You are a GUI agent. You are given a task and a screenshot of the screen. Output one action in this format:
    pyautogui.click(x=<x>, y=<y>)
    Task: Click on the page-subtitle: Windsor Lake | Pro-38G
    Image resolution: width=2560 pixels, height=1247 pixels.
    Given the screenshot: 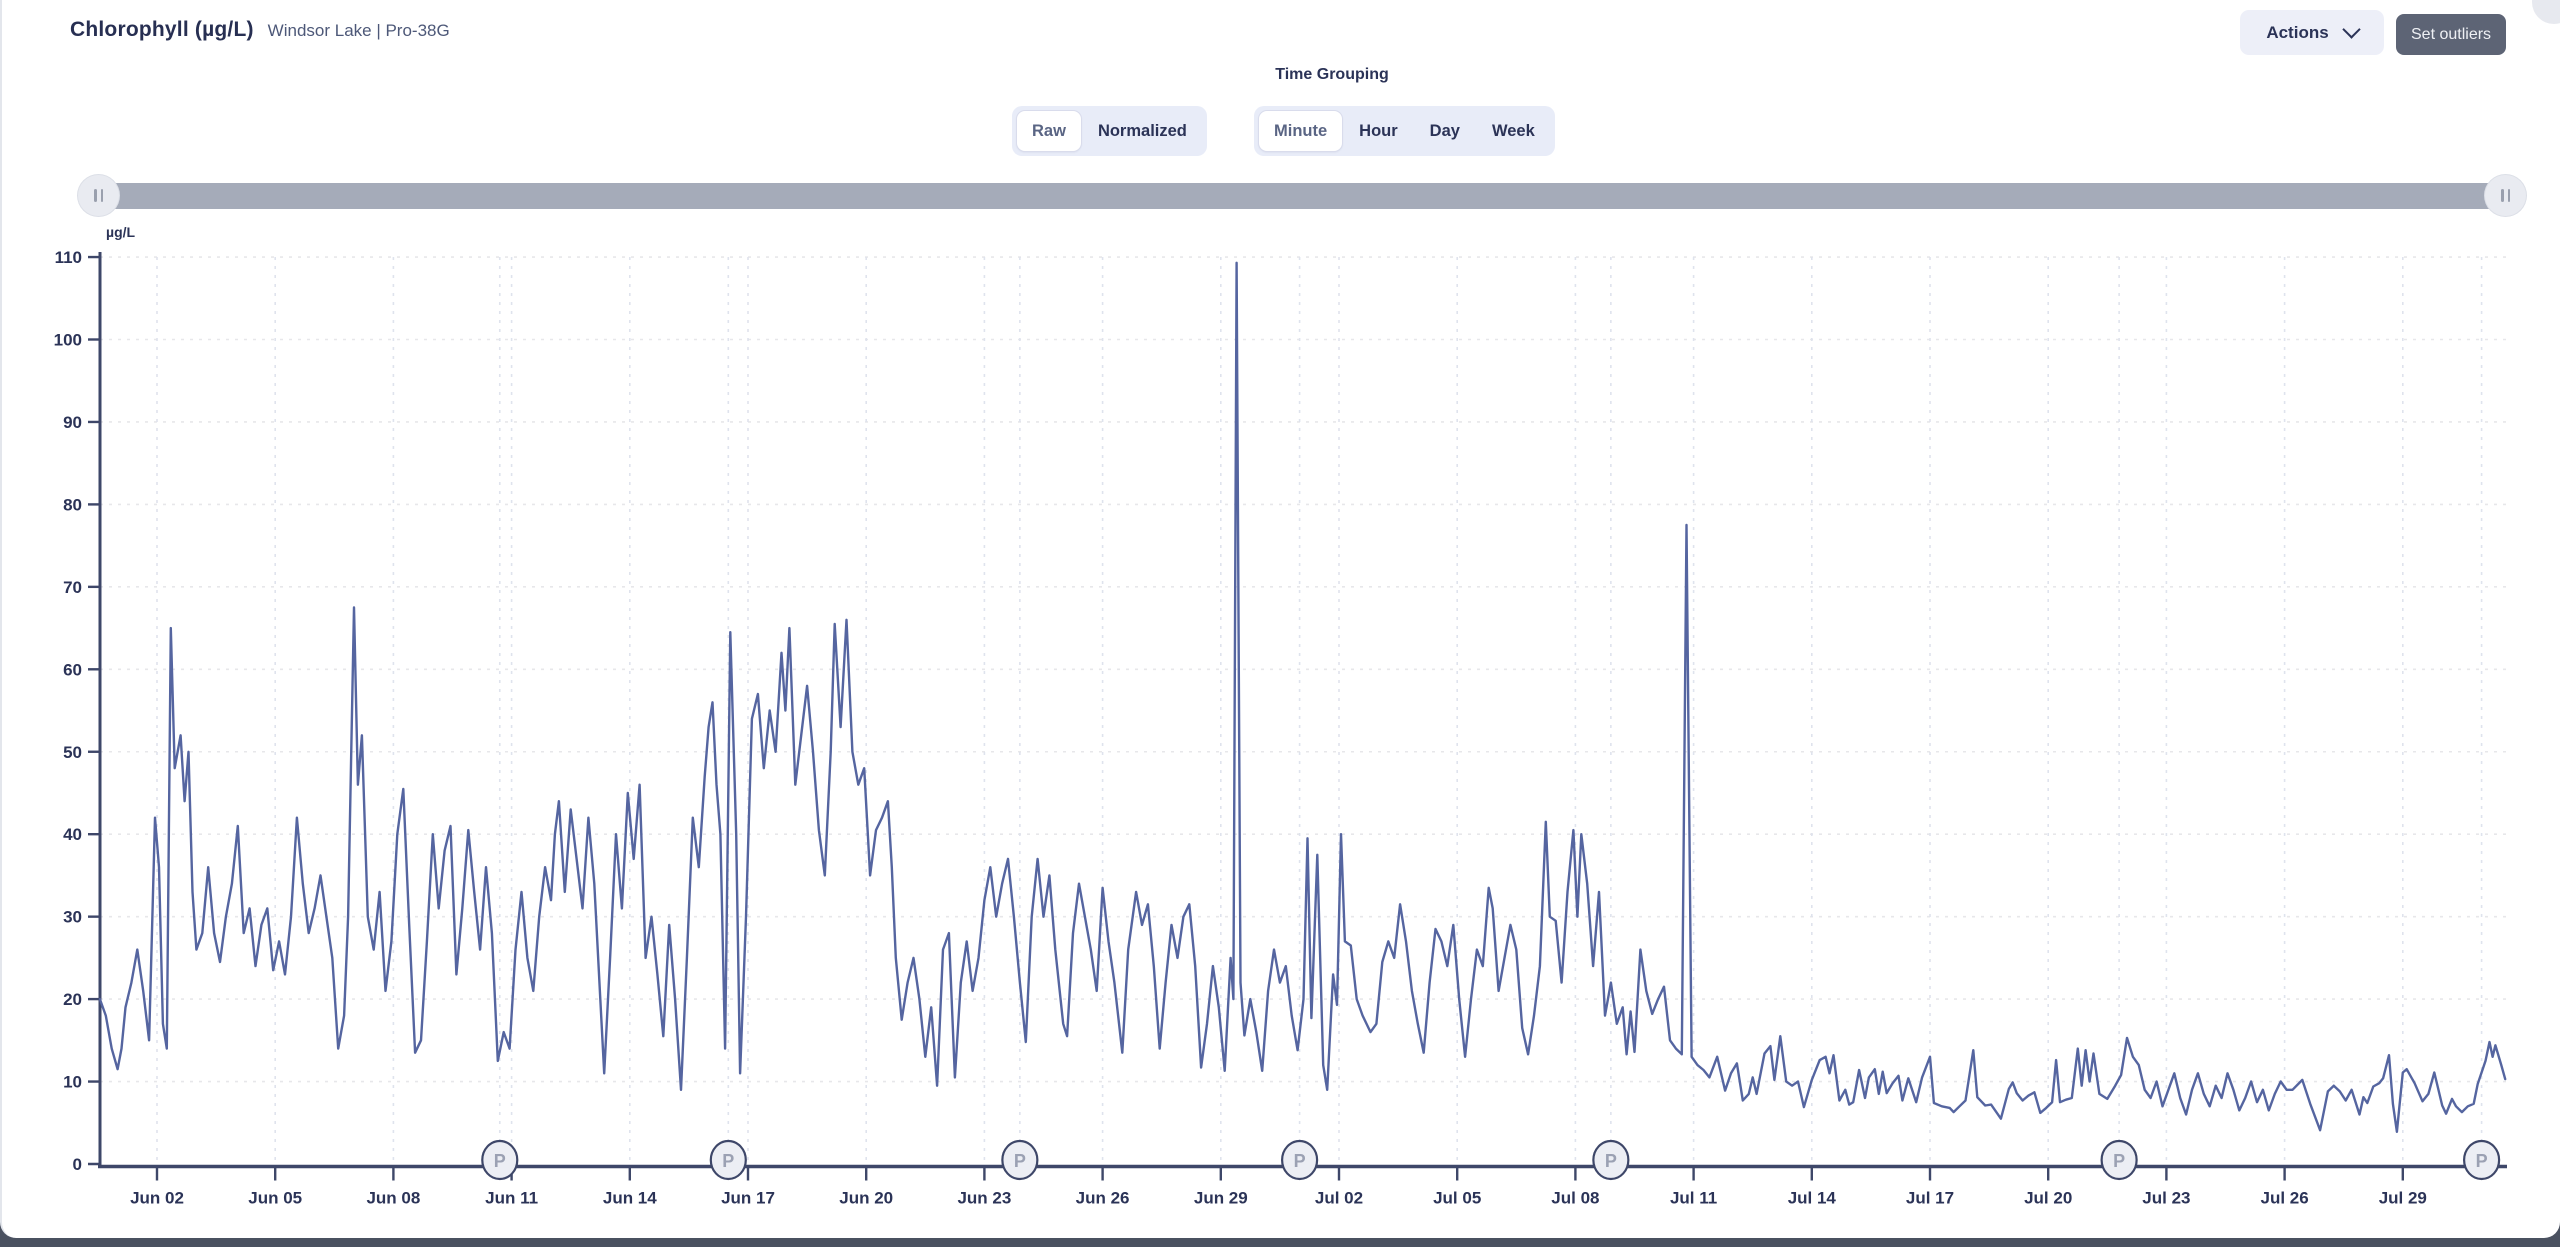 What is the action you would take?
    pyautogui.click(x=358, y=30)
    